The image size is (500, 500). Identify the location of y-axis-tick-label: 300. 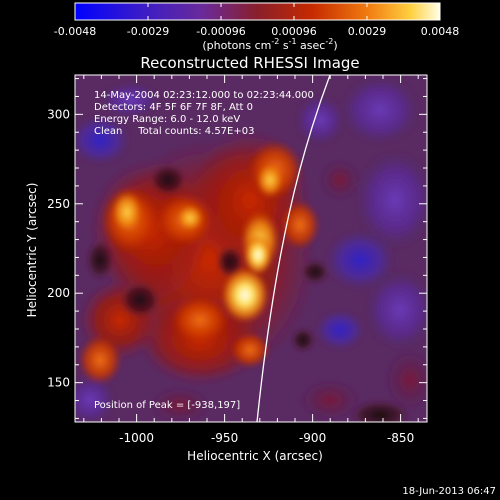
(58, 114).